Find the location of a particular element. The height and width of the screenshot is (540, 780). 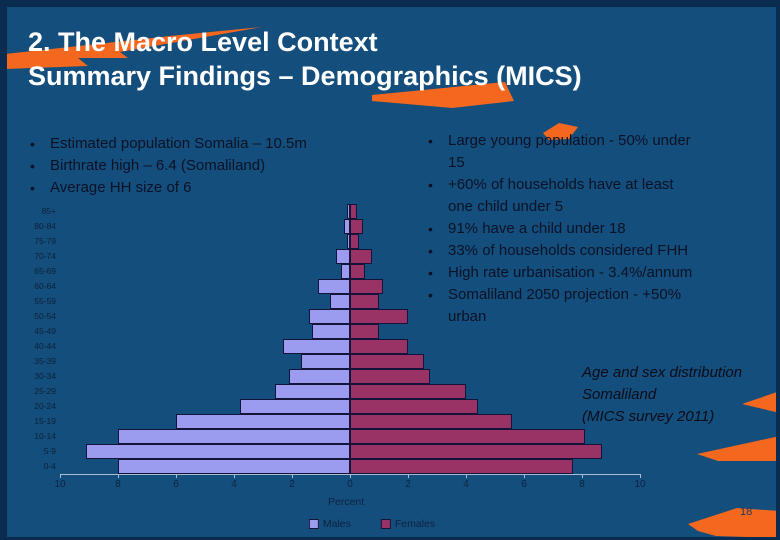

pyramid-row: 60-64 is located at coordinates (331, 286).